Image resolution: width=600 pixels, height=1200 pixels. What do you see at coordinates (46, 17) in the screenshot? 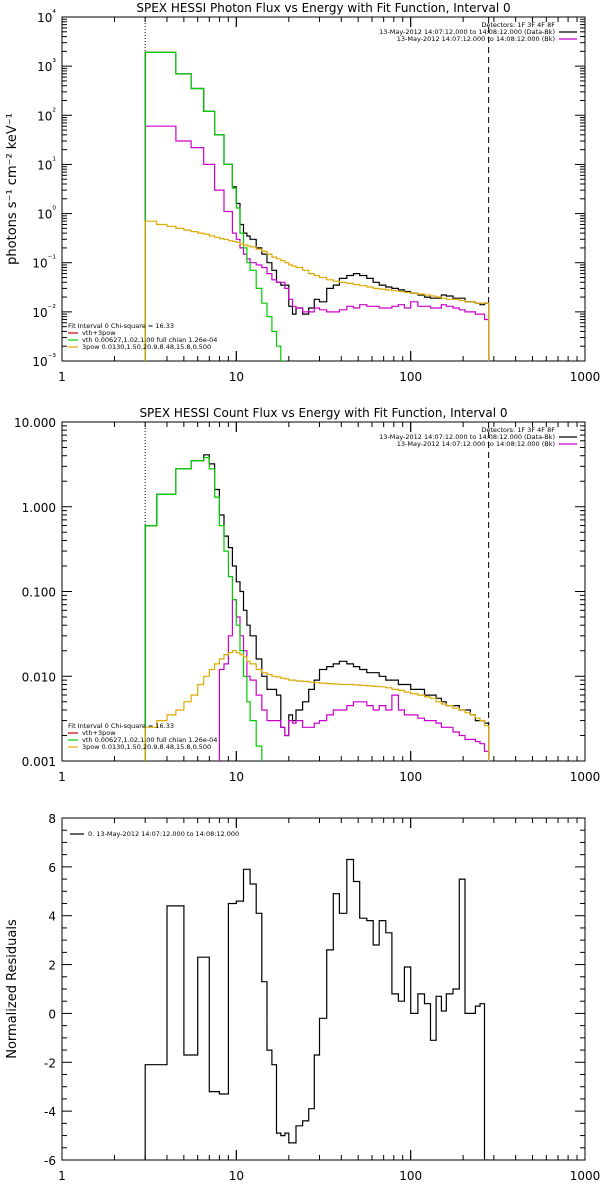
I see `y-tick-label: 10⁴` at bounding box center [46, 17].